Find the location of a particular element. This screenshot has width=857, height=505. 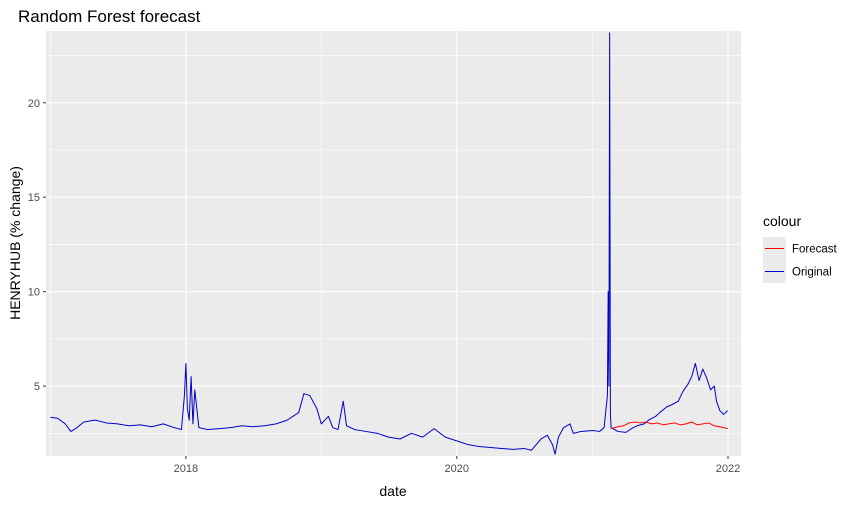

x-axis-ticks: 2018 2020 2022 is located at coordinates (457, 465).